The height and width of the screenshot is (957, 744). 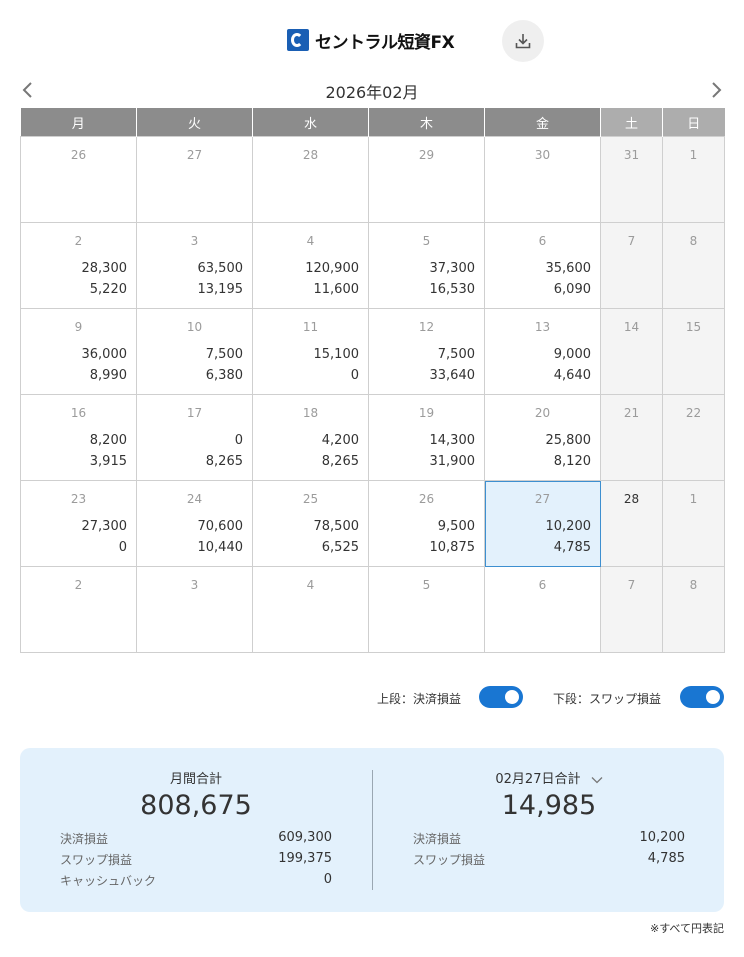 What do you see at coordinates (78, 523) in the screenshot?
I see `calendar-day-cell: 23 27,300 0` at bounding box center [78, 523].